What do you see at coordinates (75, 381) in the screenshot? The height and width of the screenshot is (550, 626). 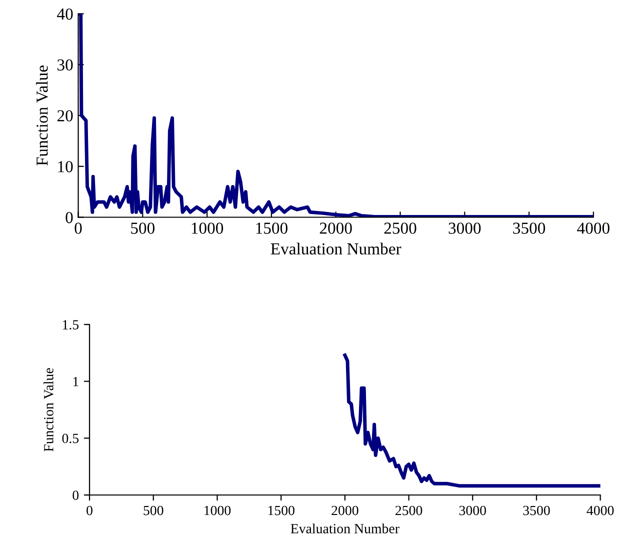 I see `y-tick-label: 1` at bounding box center [75, 381].